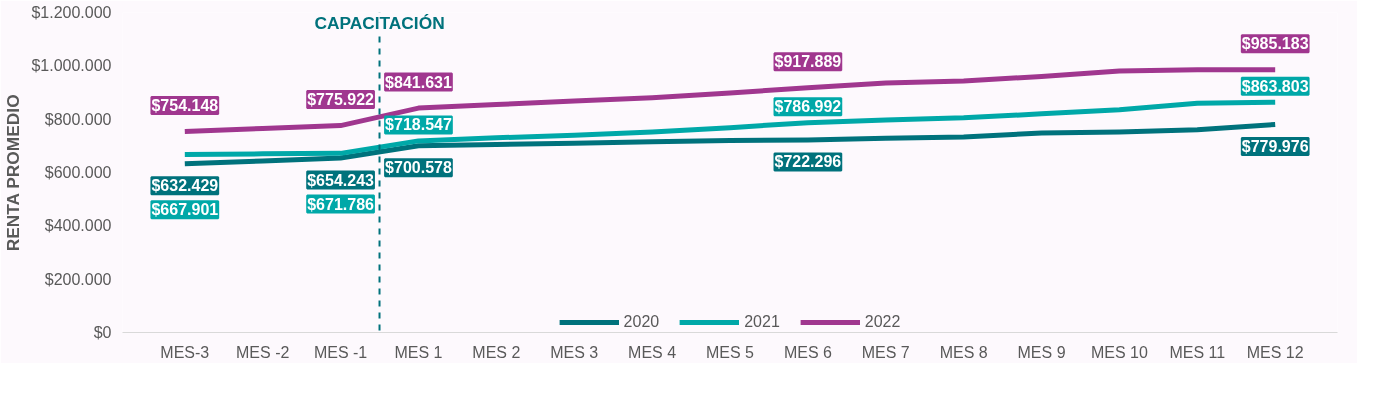 This screenshot has height=402, width=1393. What do you see at coordinates (652, 352) in the screenshot?
I see `x-tick-label: MES 4` at bounding box center [652, 352].